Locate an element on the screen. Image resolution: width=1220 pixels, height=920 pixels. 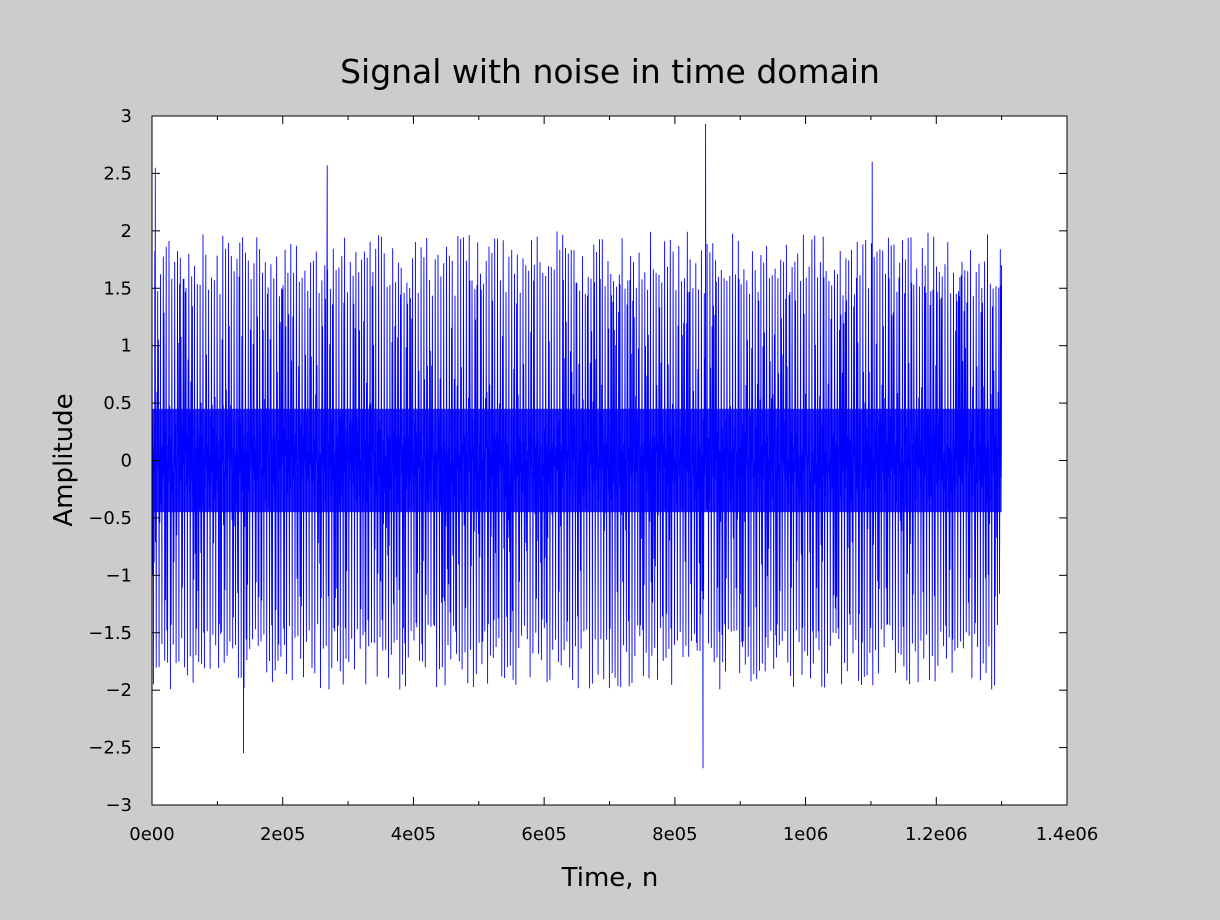
x-tick-label: 4e05 is located at coordinates (413, 834).